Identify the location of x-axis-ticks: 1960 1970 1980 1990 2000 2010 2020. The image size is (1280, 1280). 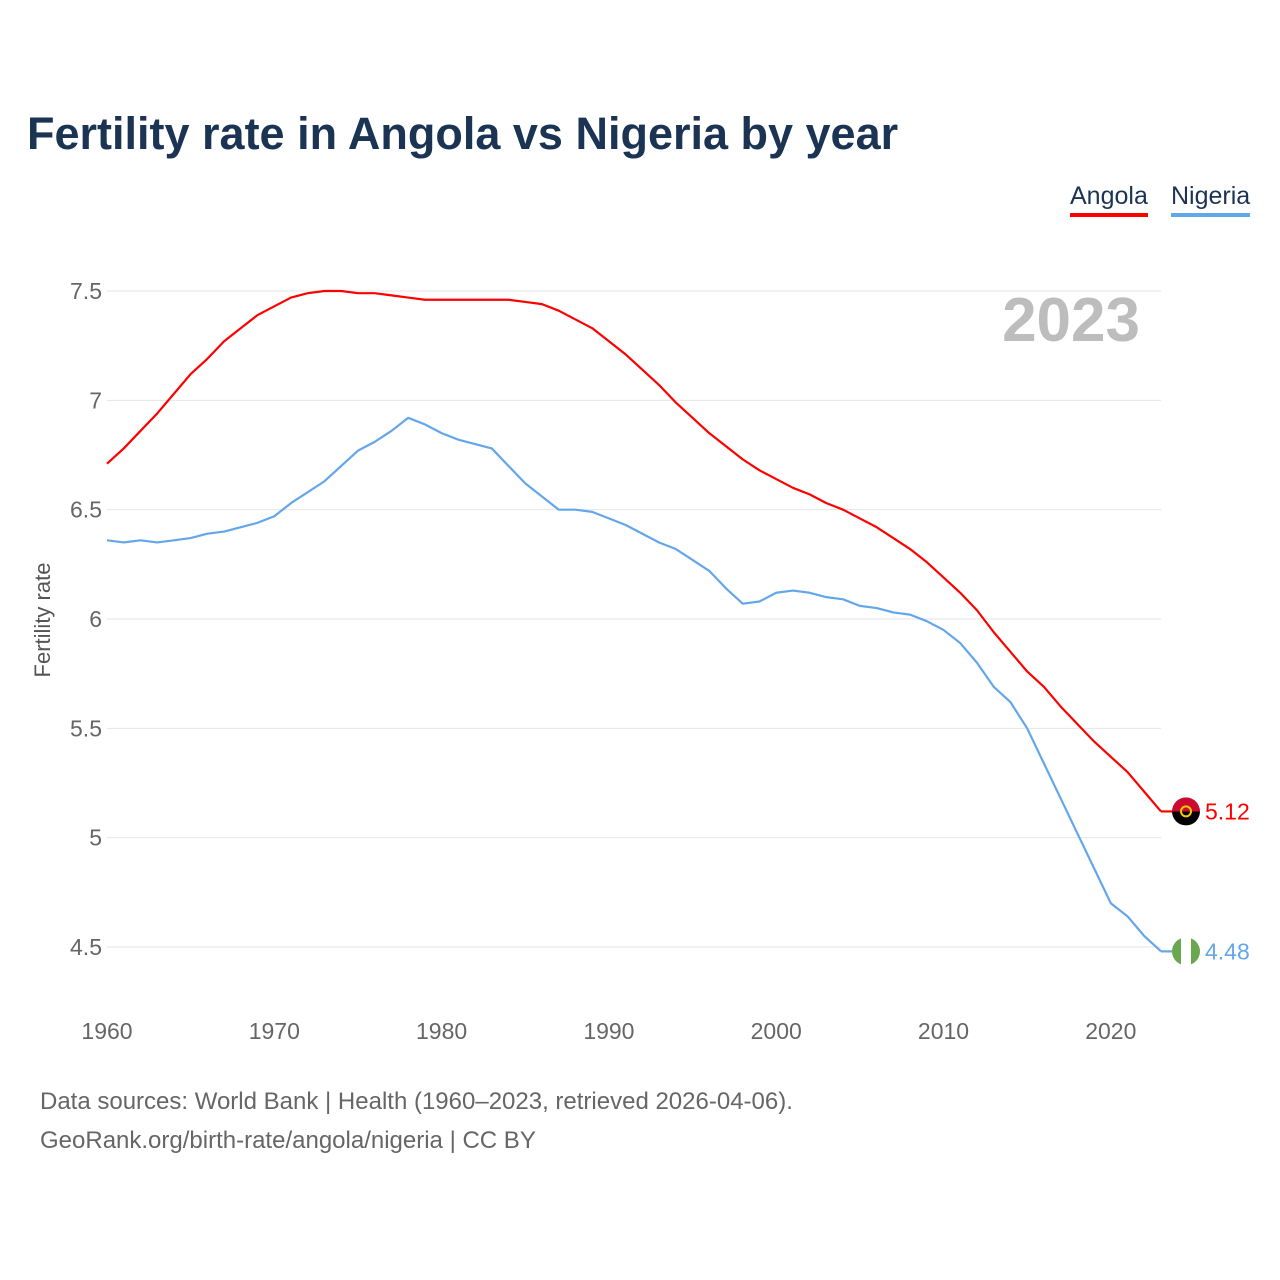
(608, 1031).